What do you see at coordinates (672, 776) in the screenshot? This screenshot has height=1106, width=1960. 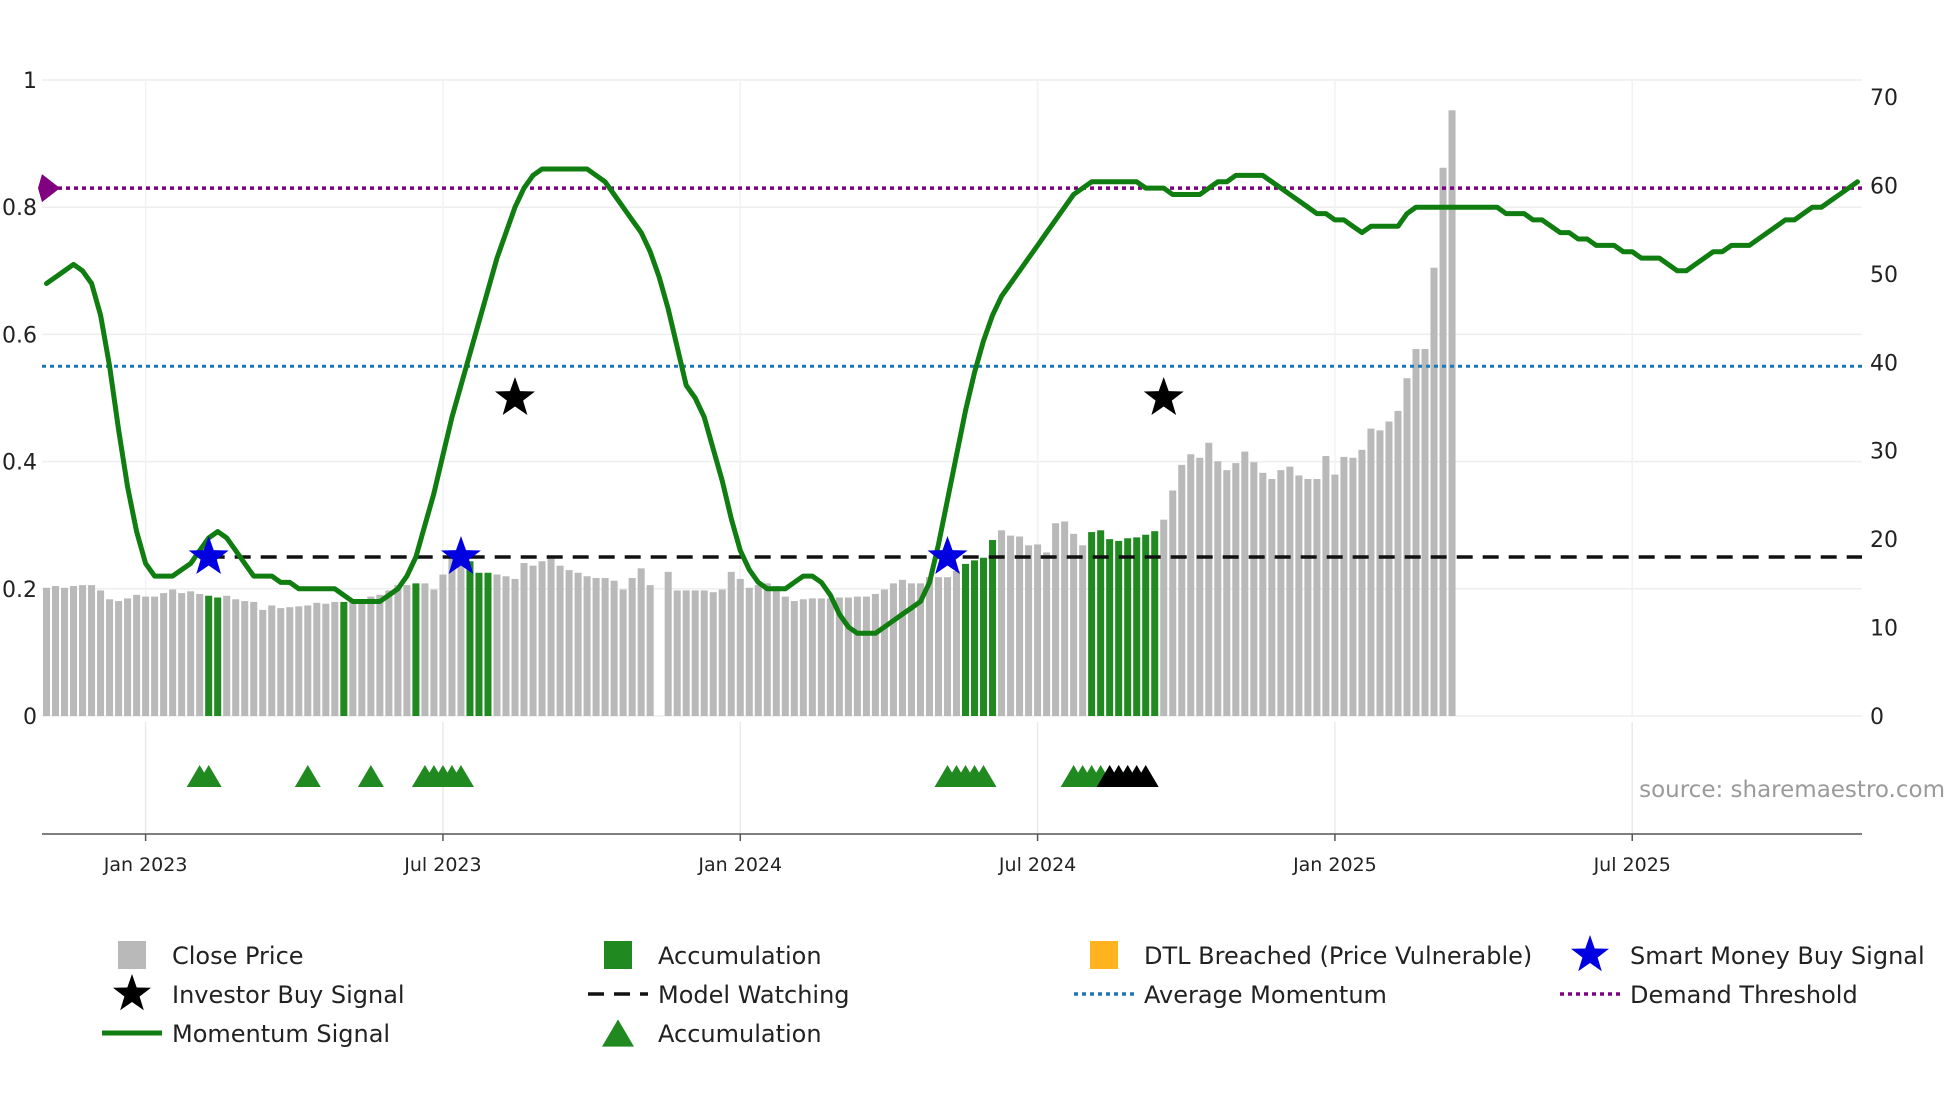 I see `accumulation-strip` at bounding box center [672, 776].